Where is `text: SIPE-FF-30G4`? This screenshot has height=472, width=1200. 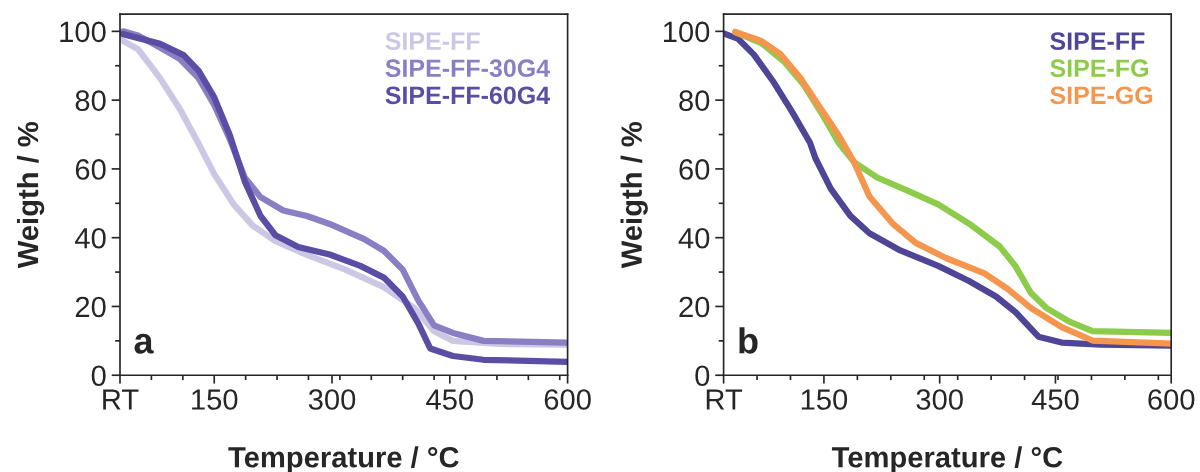 text: SIPE-FF-30G4 is located at coordinates (467, 68).